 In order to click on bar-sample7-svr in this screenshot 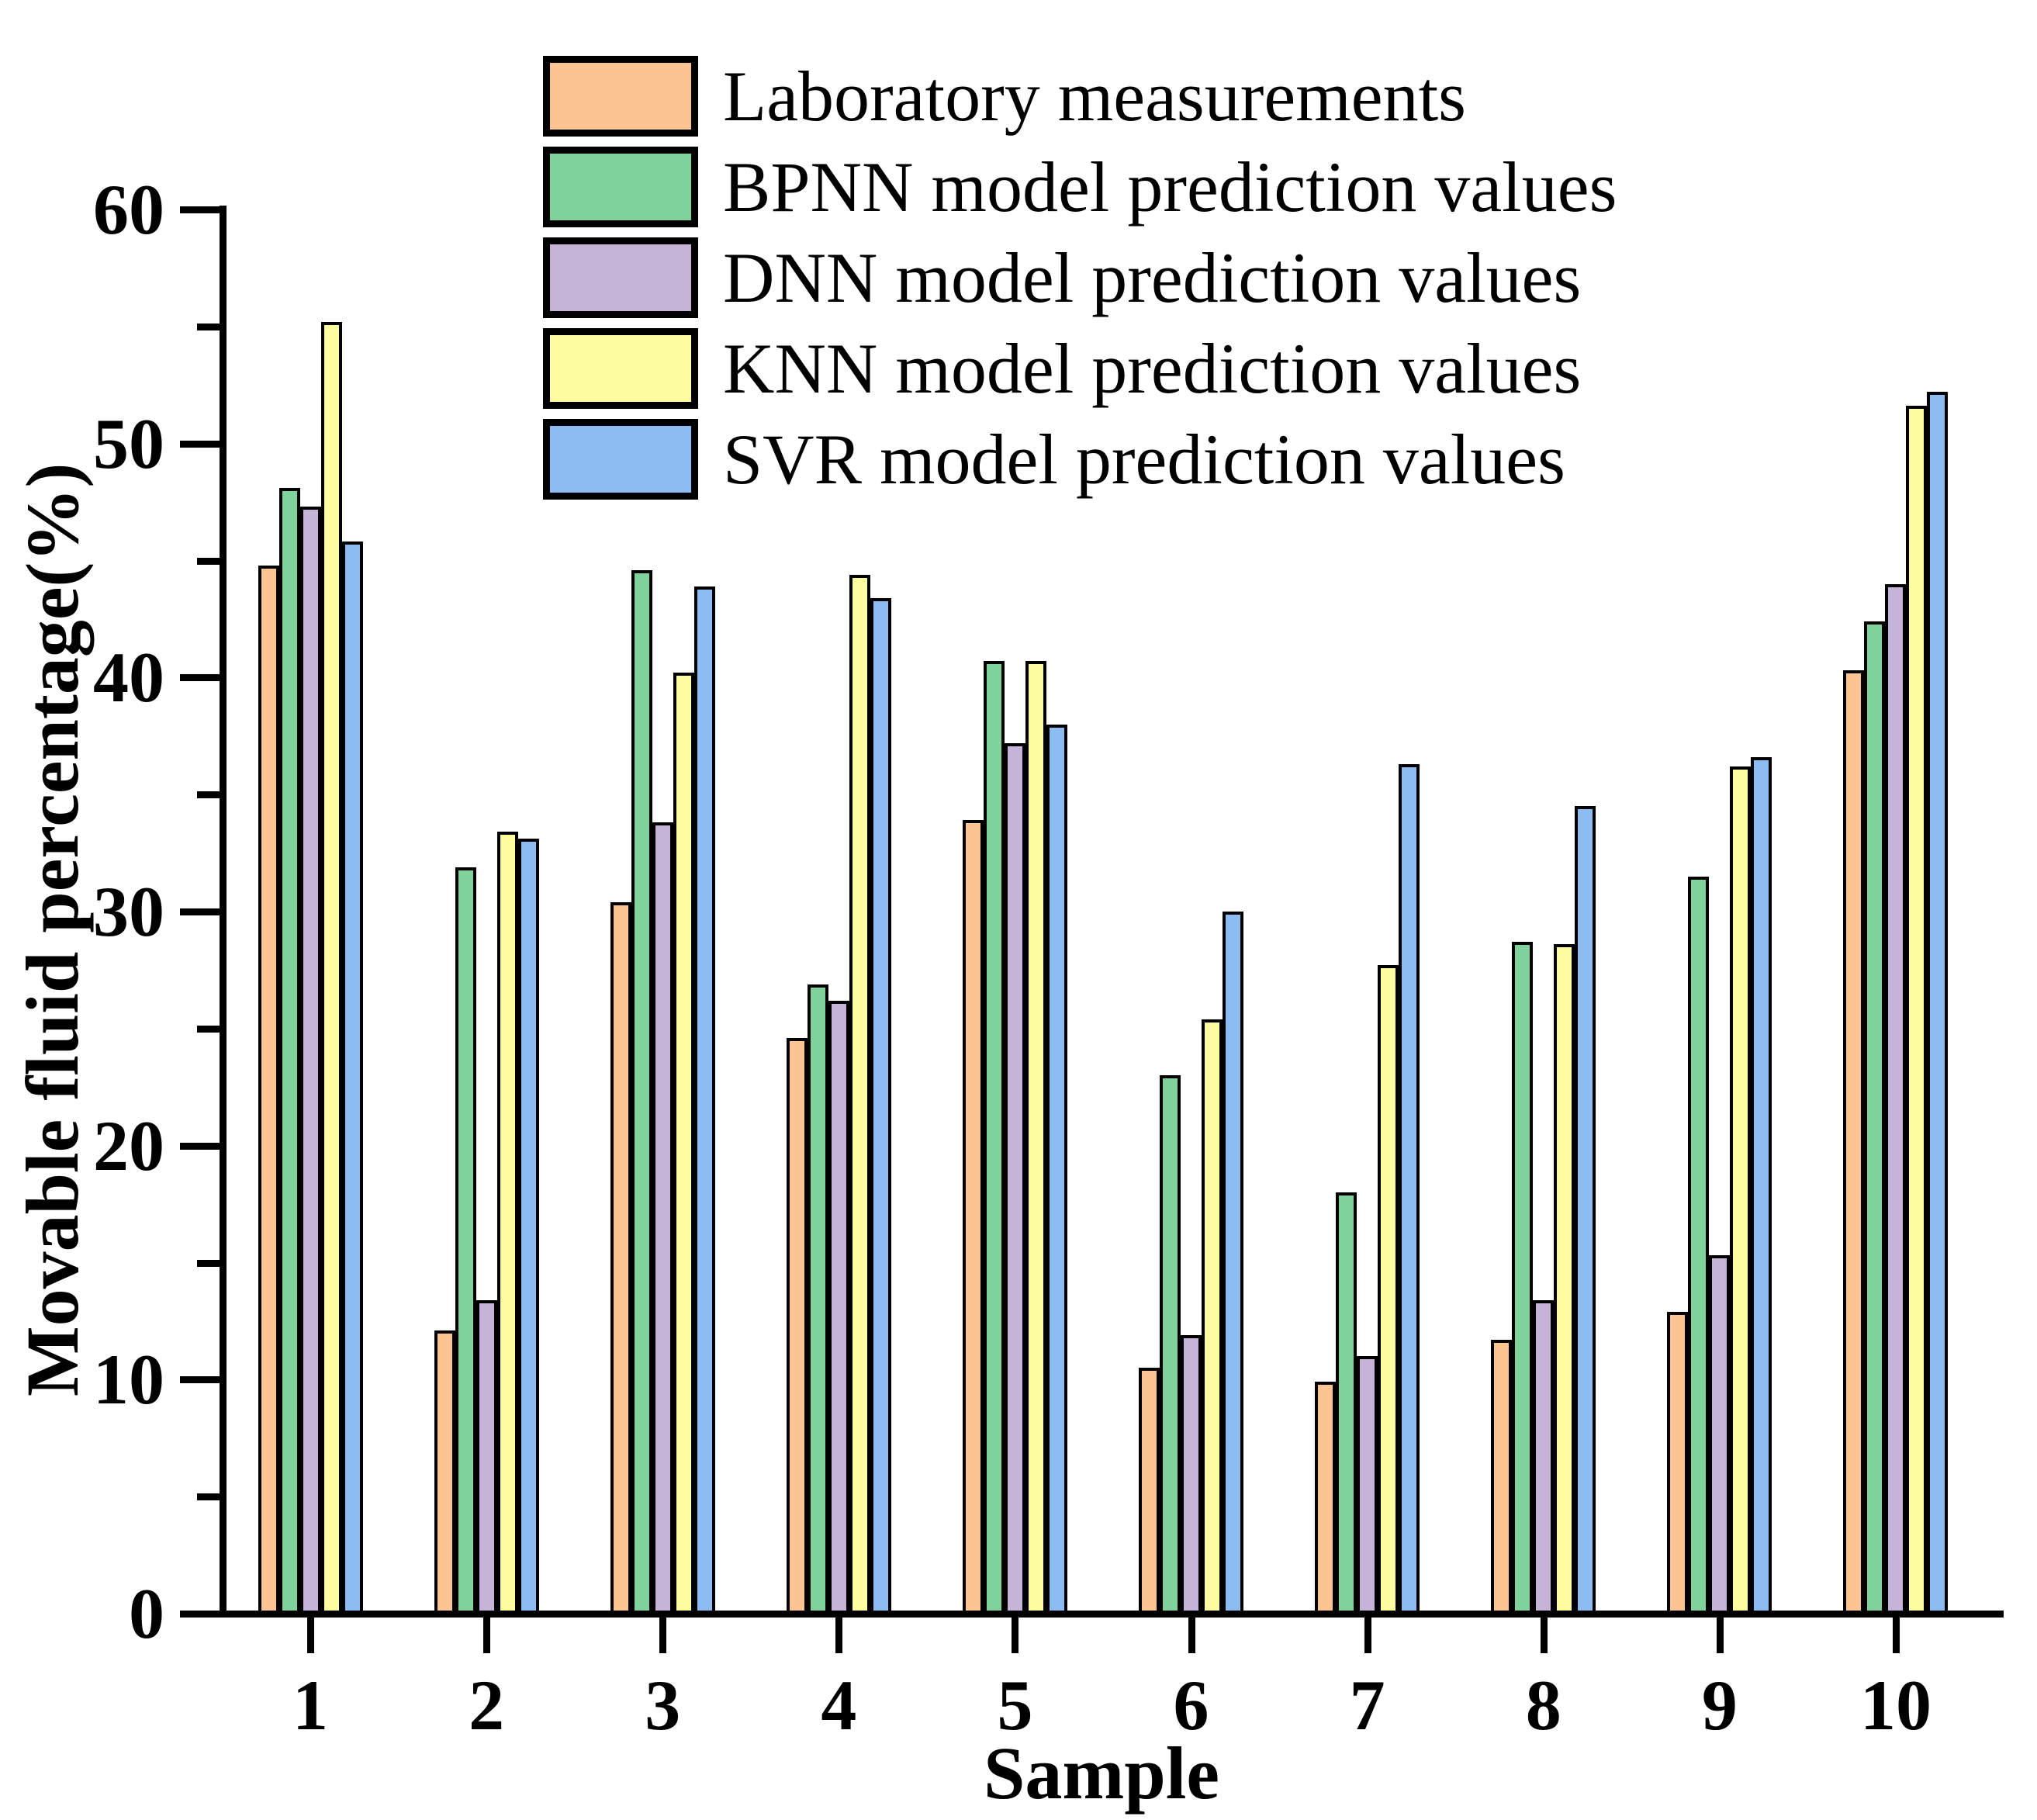, I will do `click(1409, 1189)`.